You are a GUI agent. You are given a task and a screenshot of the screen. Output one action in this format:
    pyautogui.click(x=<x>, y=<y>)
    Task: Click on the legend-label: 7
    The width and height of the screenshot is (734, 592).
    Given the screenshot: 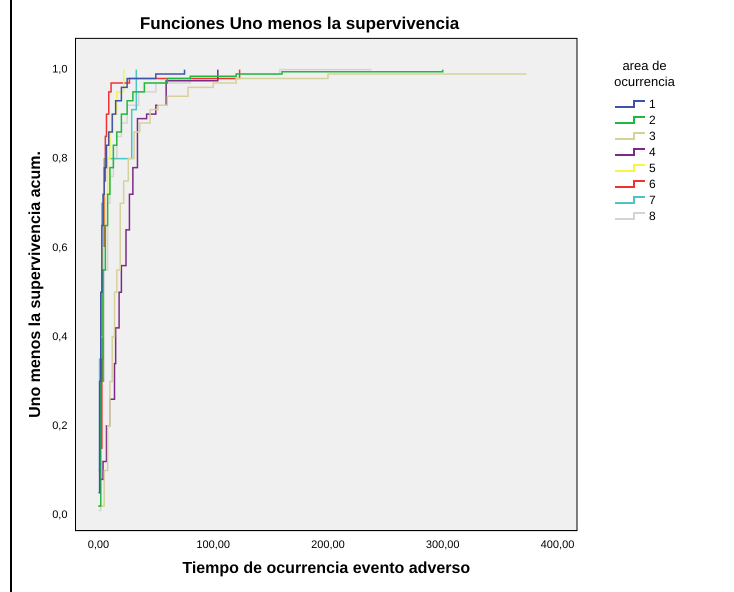 What is the action you would take?
    pyautogui.click(x=652, y=200)
    